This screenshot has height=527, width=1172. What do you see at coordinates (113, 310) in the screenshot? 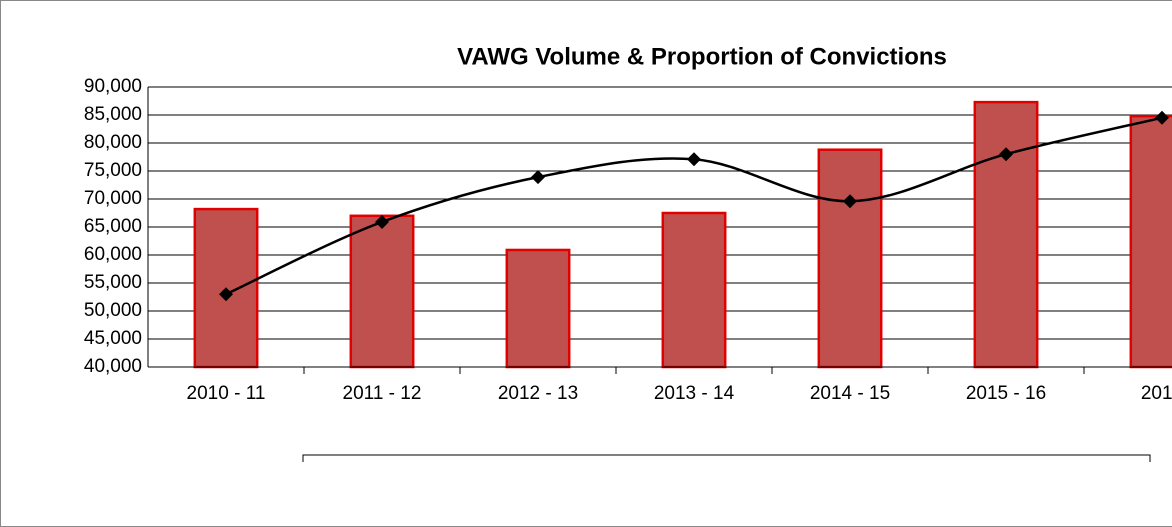
I see `y-tick-label: 50,000` at bounding box center [113, 310].